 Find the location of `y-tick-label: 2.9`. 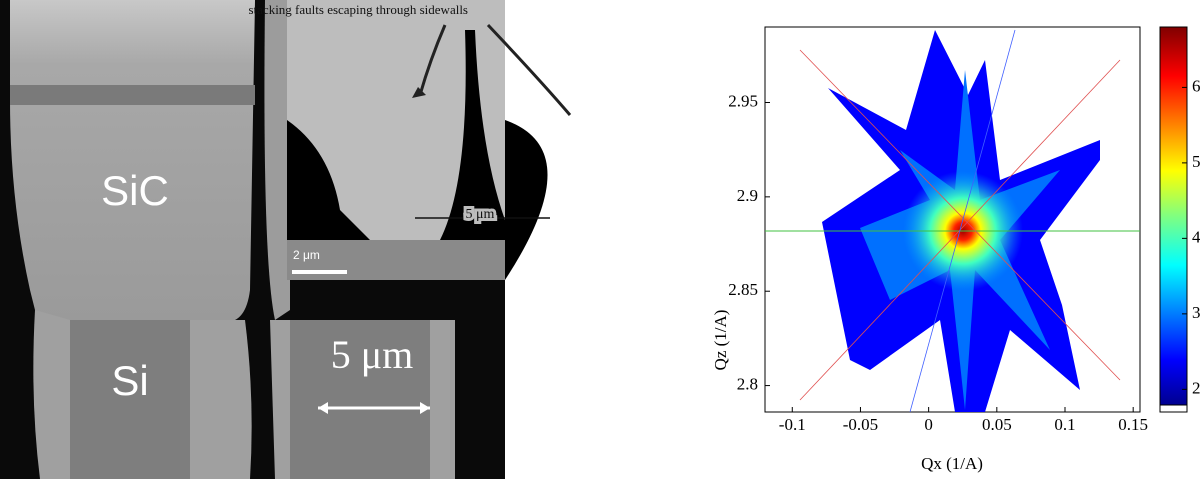

y-tick-label: 2.9 is located at coordinates (747, 195).